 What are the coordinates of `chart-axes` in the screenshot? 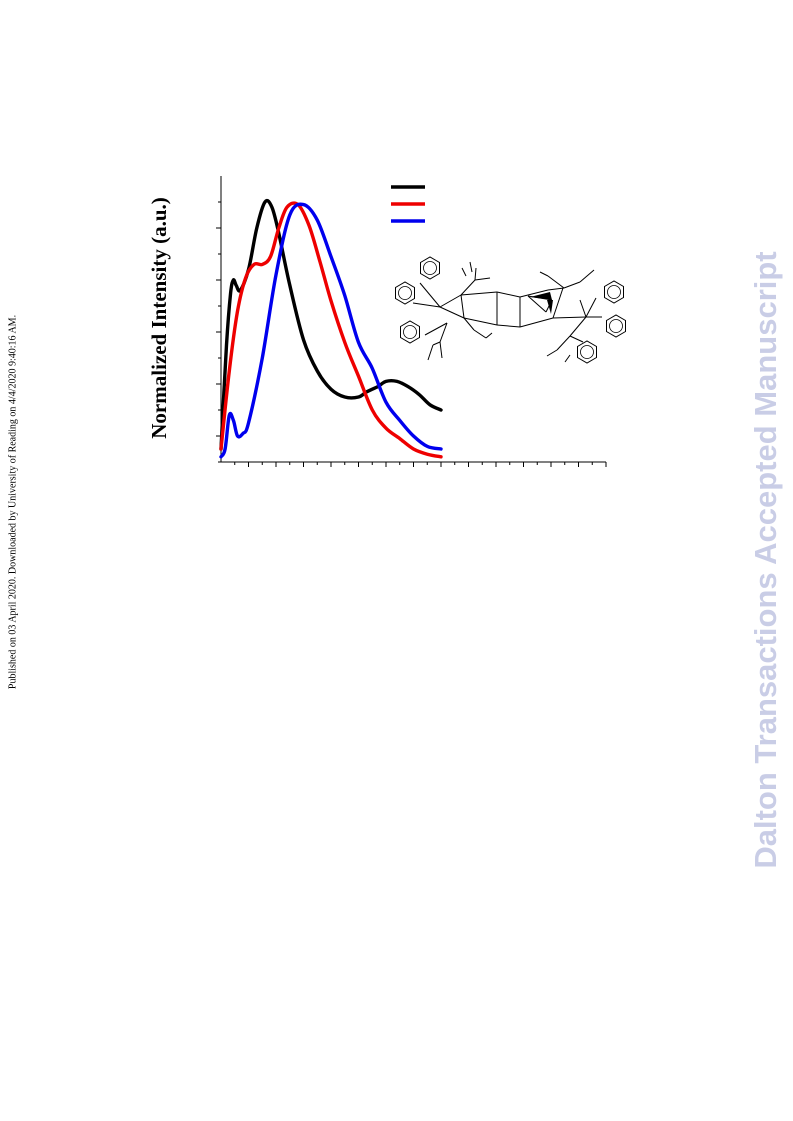 It's located at (411, 321).